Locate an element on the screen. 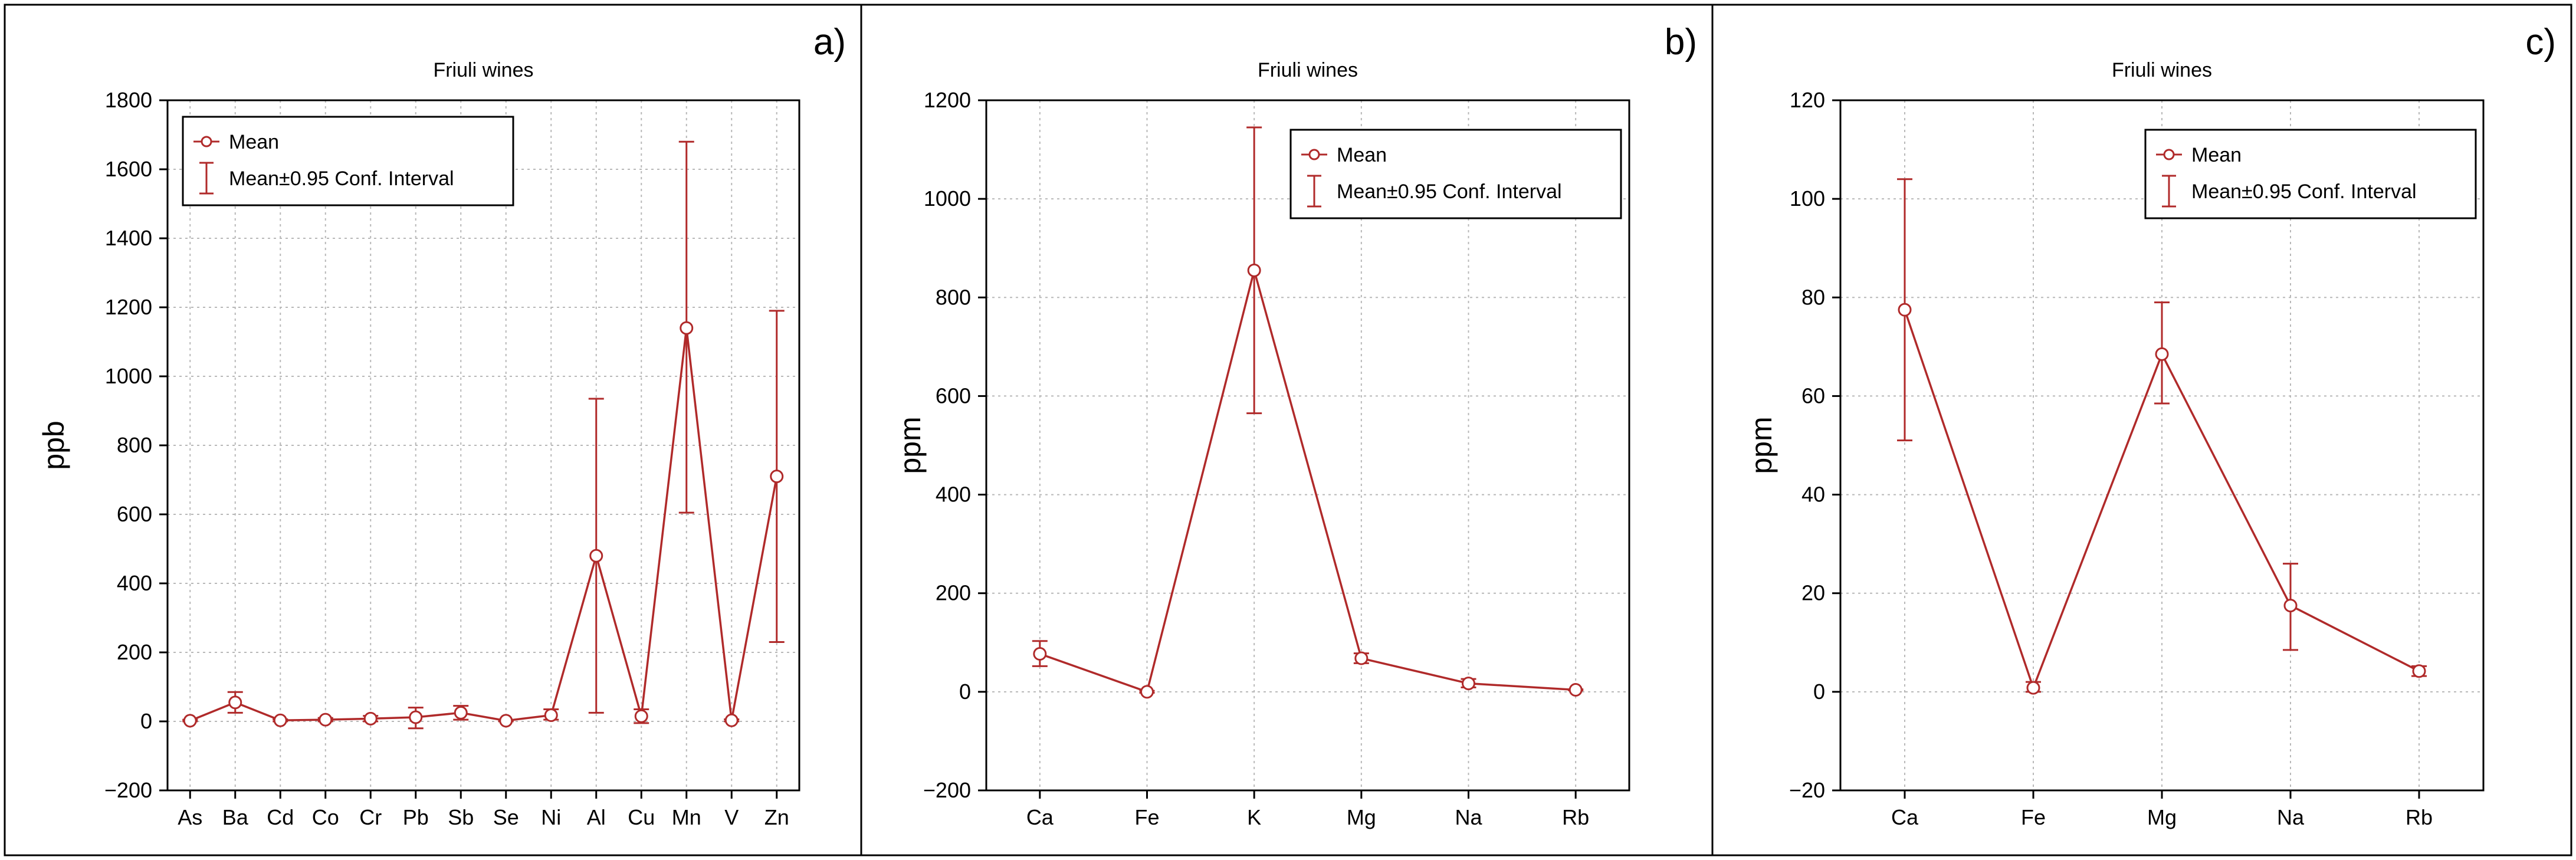 This screenshot has width=2576, height=860. y-tick-label: 40 is located at coordinates (1813, 495).